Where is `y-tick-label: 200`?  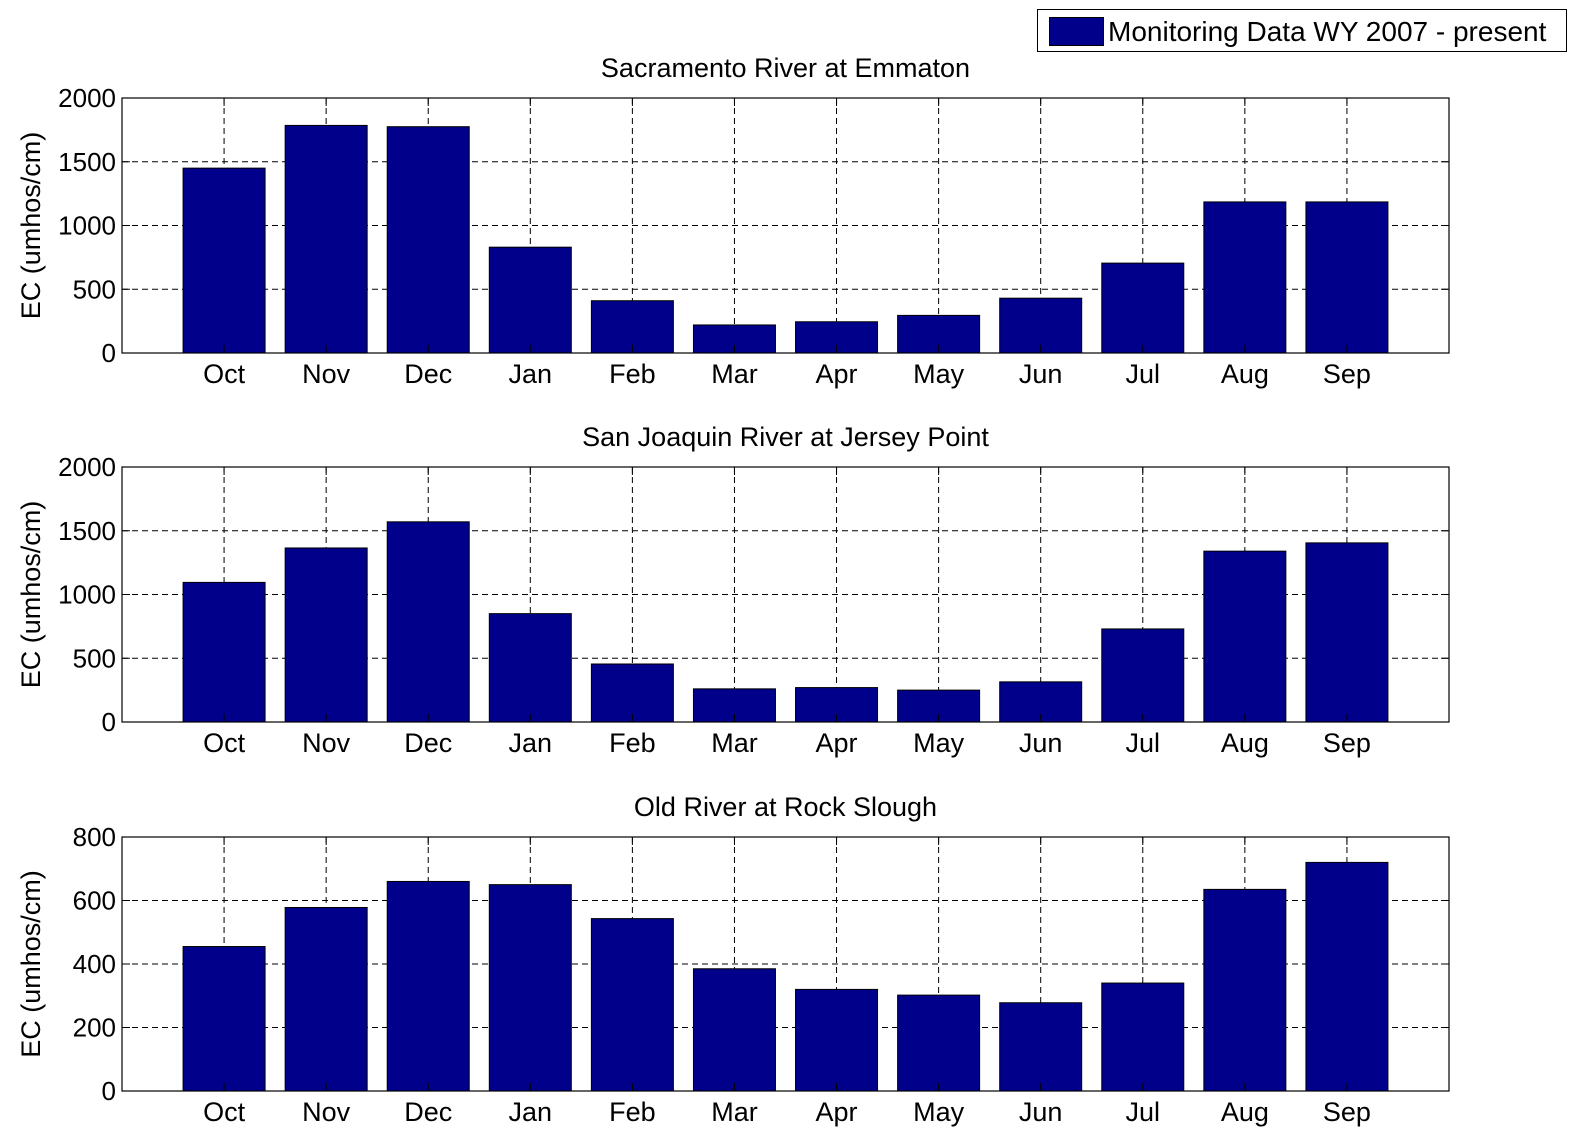
y-tick-label: 200 is located at coordinates (94, 1028).